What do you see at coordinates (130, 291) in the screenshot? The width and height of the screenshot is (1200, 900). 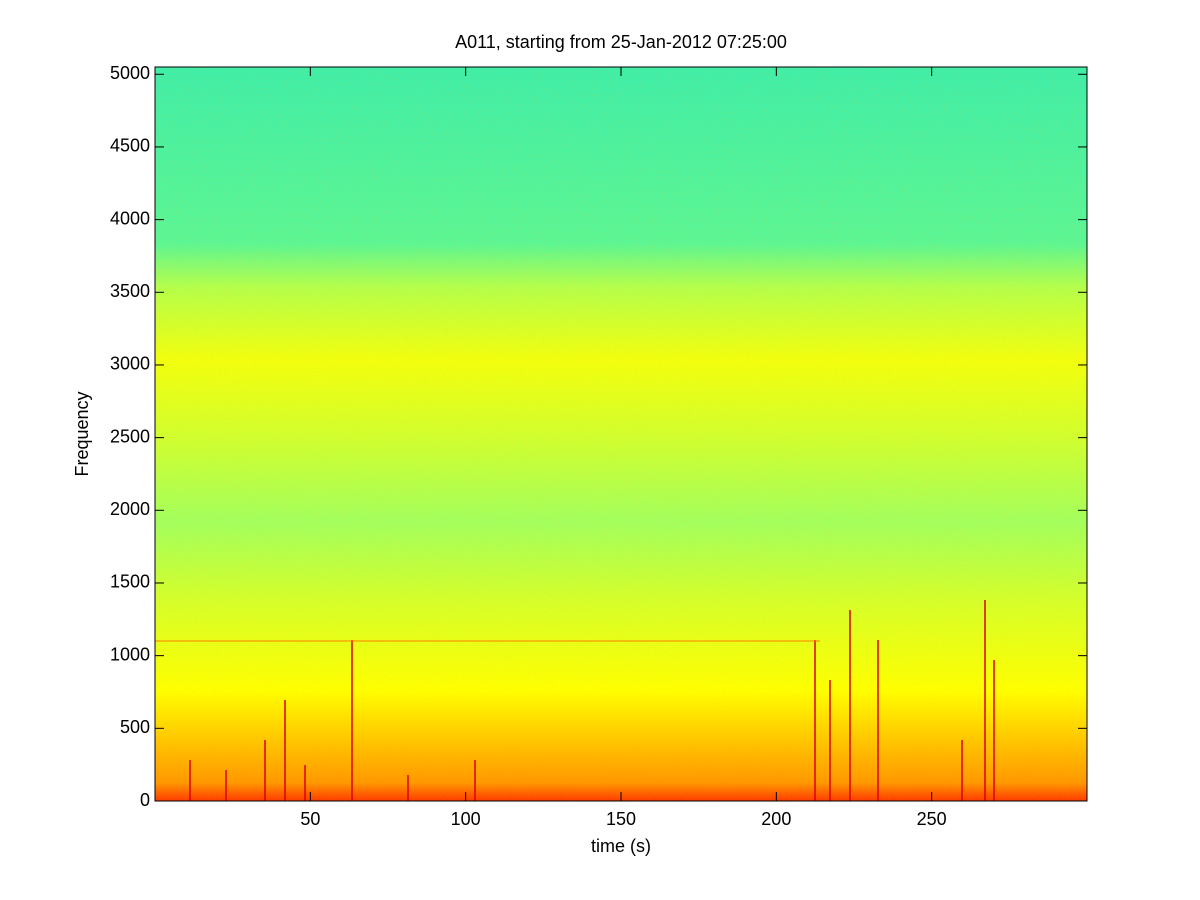 I see `y-tick-label: 3500` at bounding box center [130, 291].